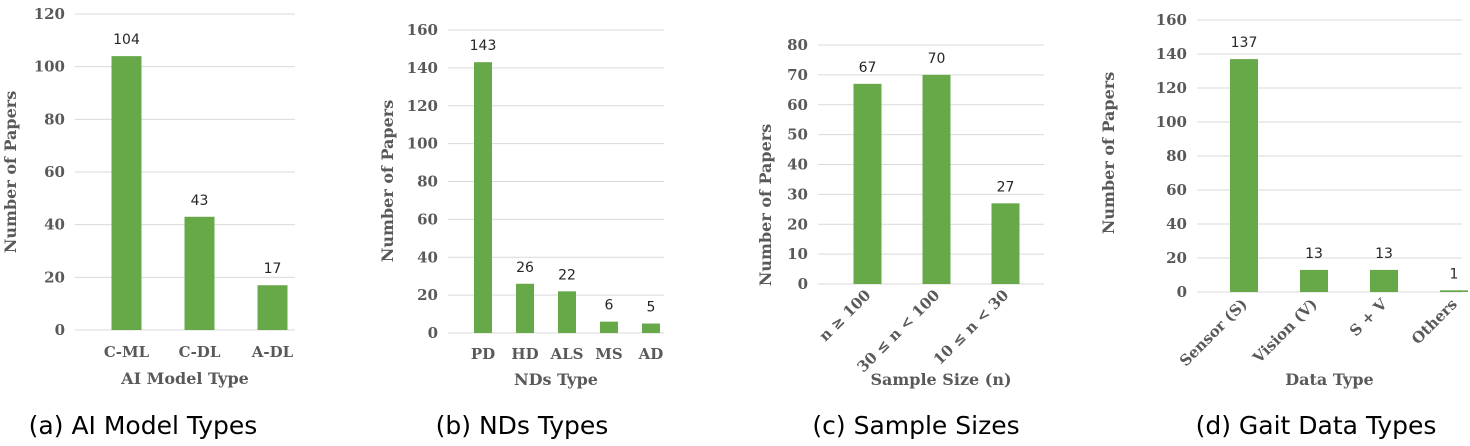 This screenshot has width=1470, height=446. What do you see at coordinates (567, 275) in the screenshot?
I see `bar-value-label: 22` at bounding box center [567, 275].